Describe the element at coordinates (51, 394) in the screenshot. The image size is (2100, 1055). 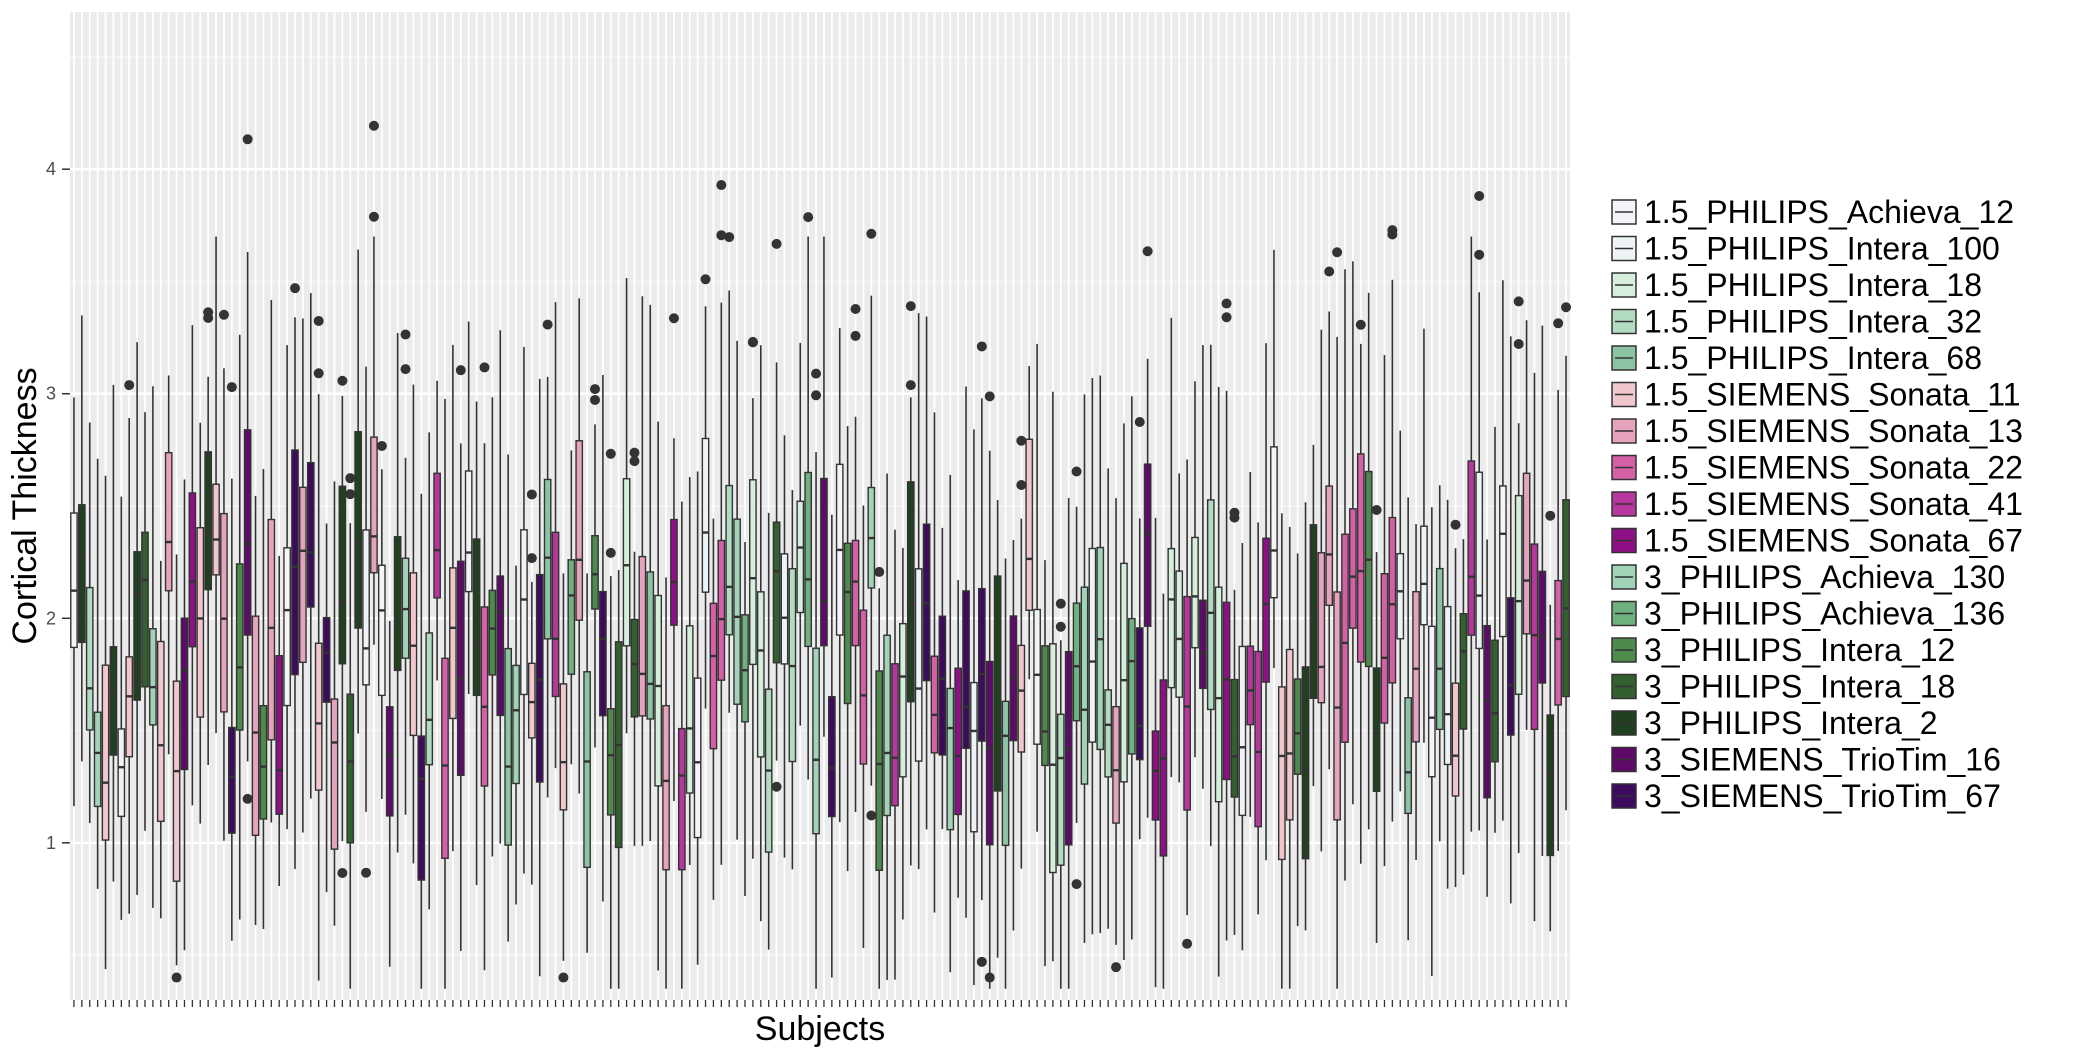
I see `y-tick-label: 3` at that location.